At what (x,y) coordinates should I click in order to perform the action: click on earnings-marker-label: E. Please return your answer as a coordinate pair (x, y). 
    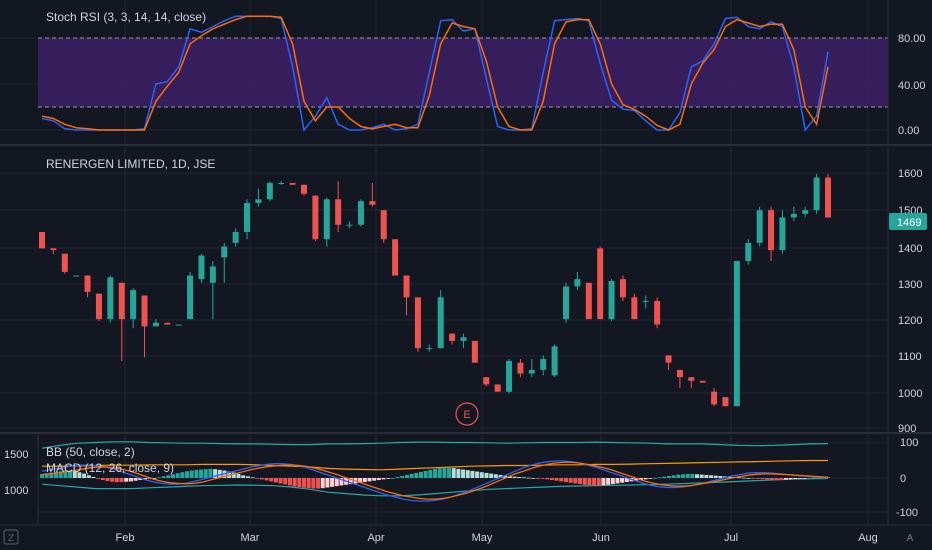
    Looking at the image, I should click on (466, 415).